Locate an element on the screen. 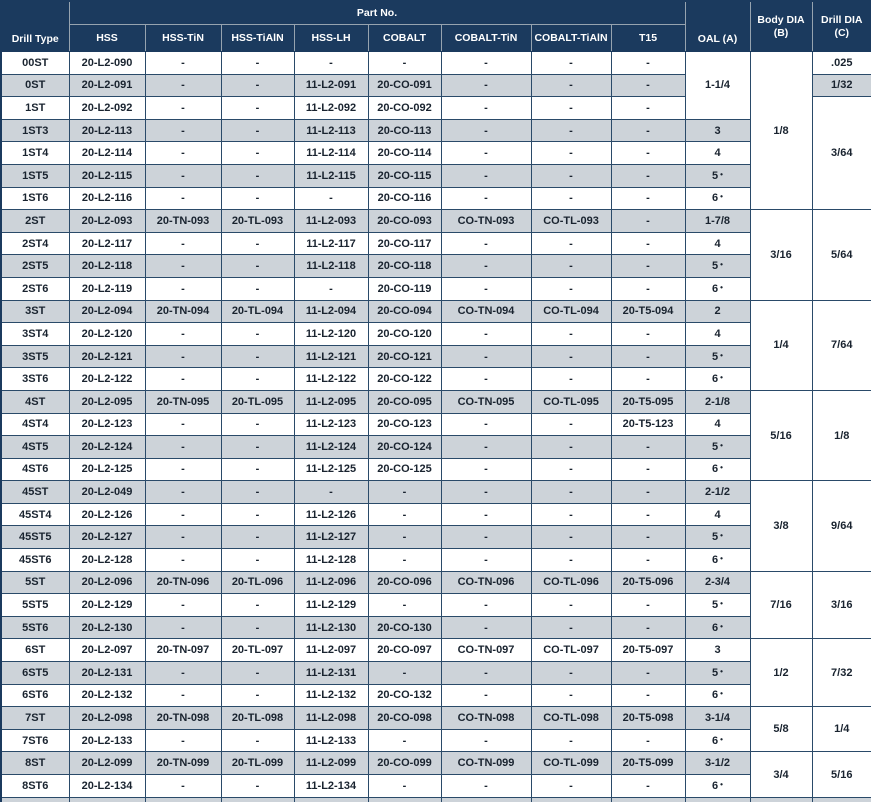 The height and width of the screenshot is (802, 871). drill-dia-cell: 7/32 is located at coordinates (841, 673).